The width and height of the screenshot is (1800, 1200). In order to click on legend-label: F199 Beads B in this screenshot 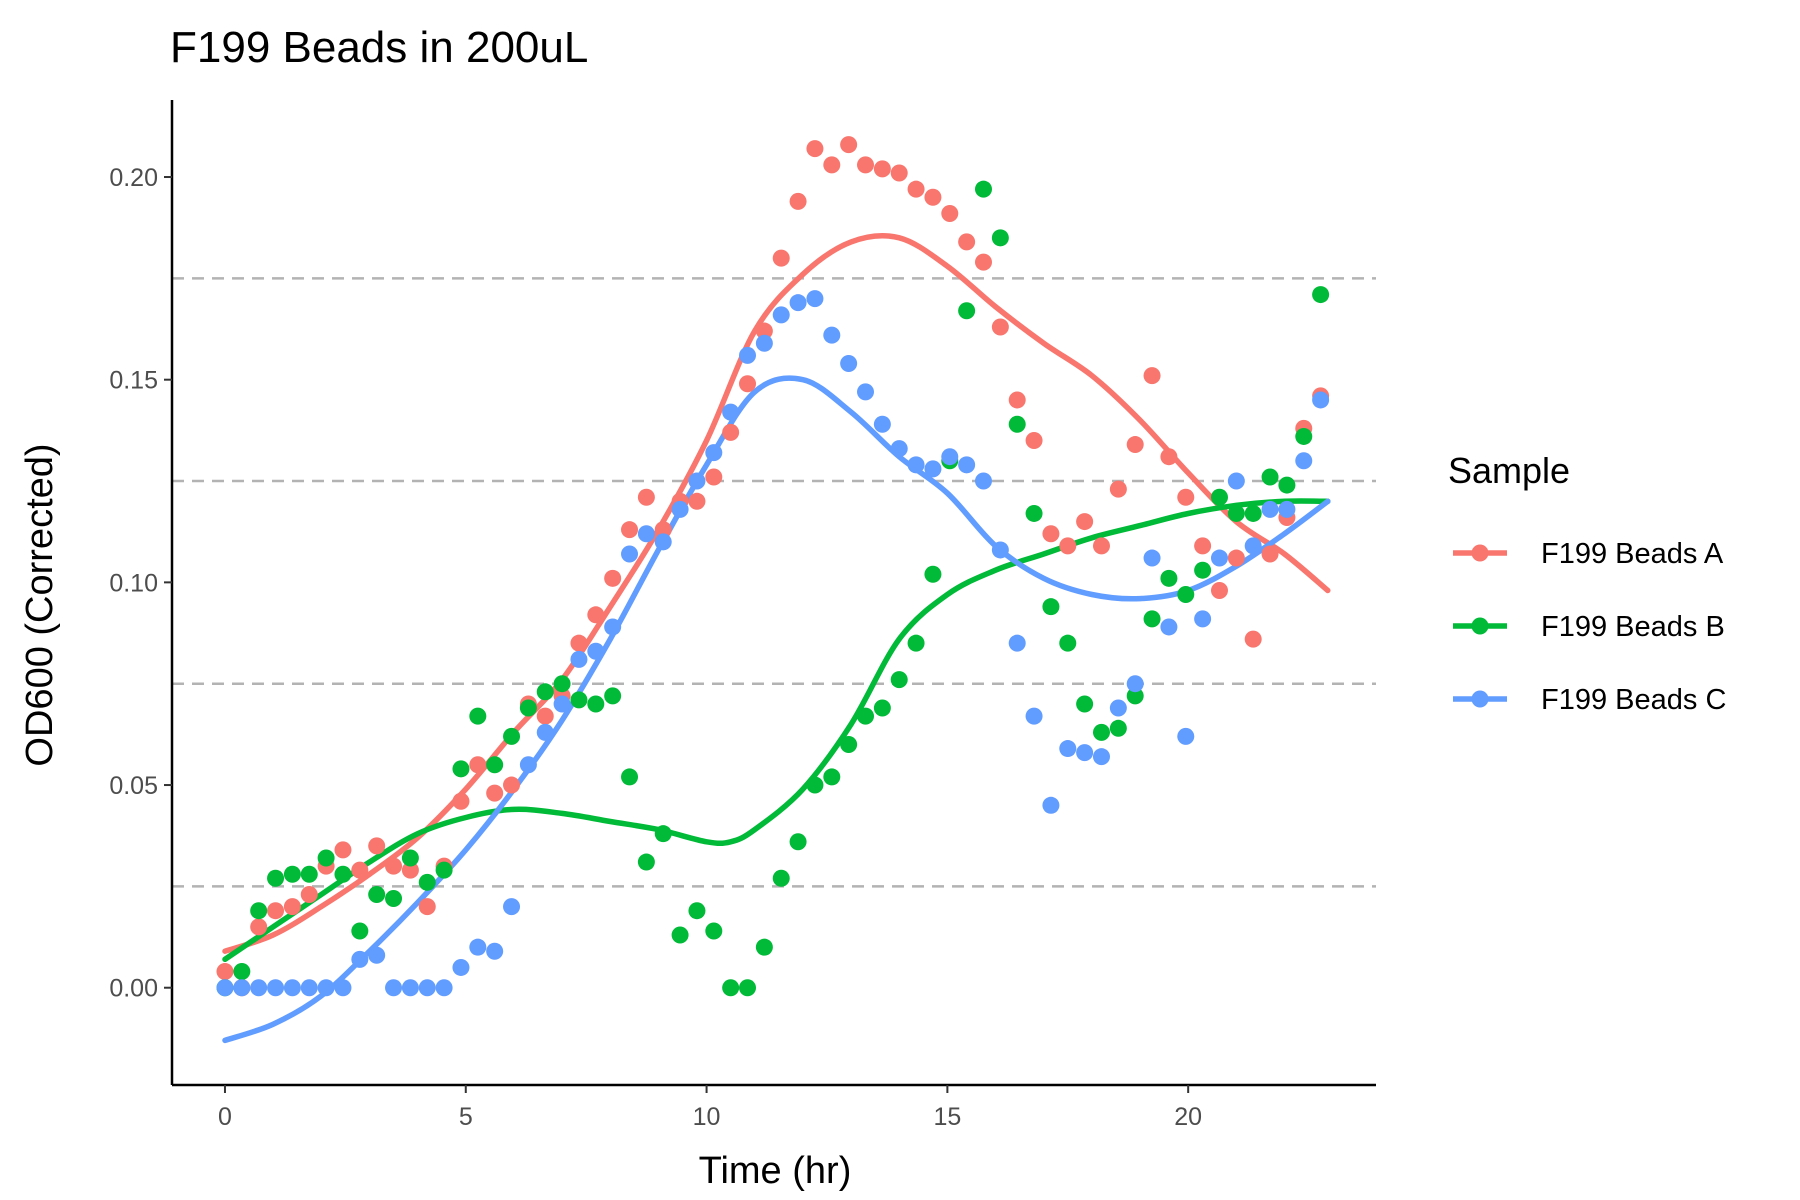, I will do `click(1633, 627)`.